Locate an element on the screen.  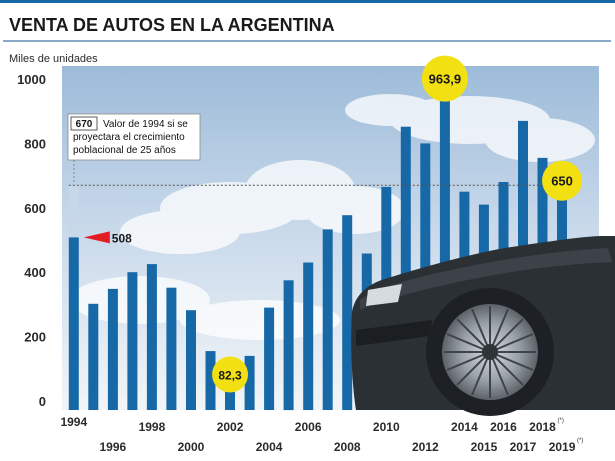
x-tick-label: 2000 is located at coordinates (191, 447).